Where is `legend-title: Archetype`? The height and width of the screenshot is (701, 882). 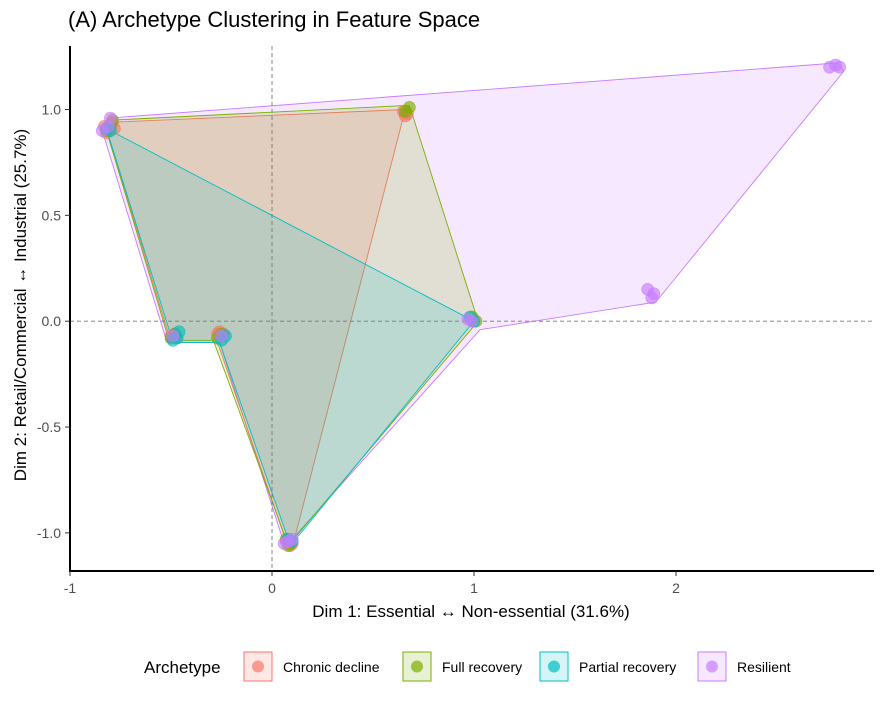
legend-title: Archetype is located at coordinates (182, 667).